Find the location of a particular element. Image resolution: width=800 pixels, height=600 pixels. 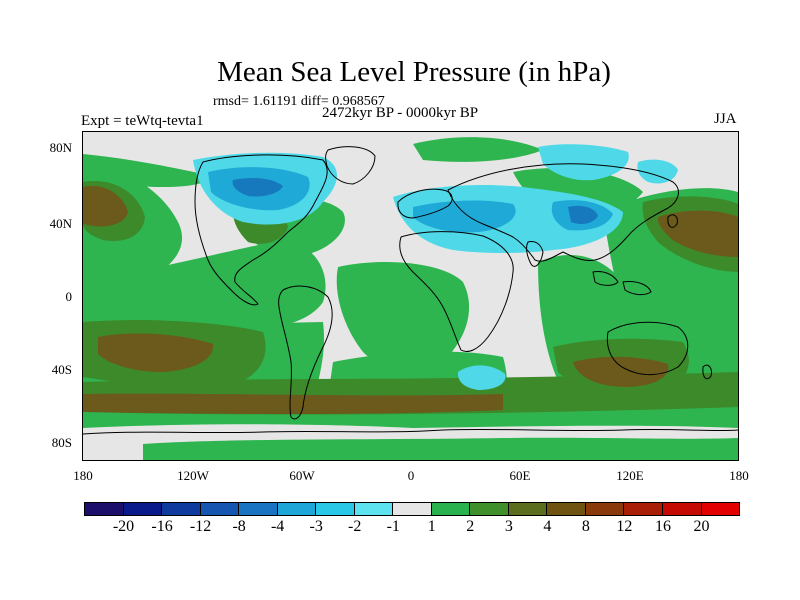

lat-label-40n: 40N is located at coordinates (60, 223).